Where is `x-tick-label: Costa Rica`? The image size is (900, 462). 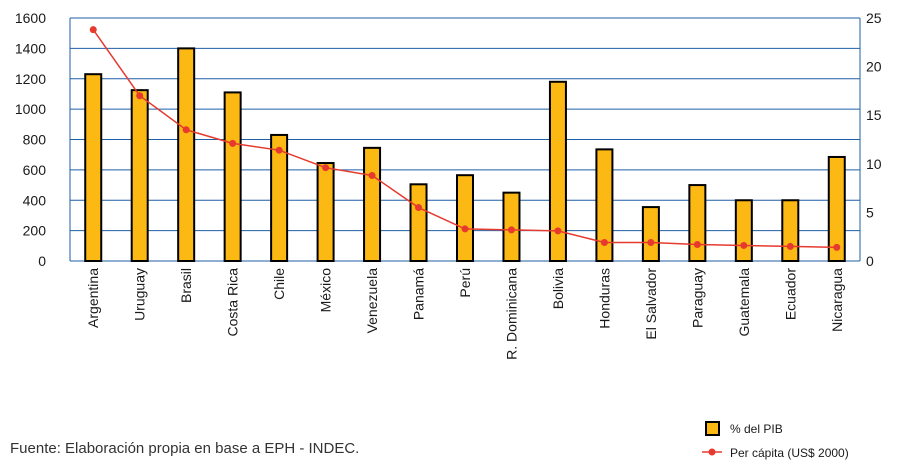
x-tick-label: Costa Rica is located at coordinates (233, 302).